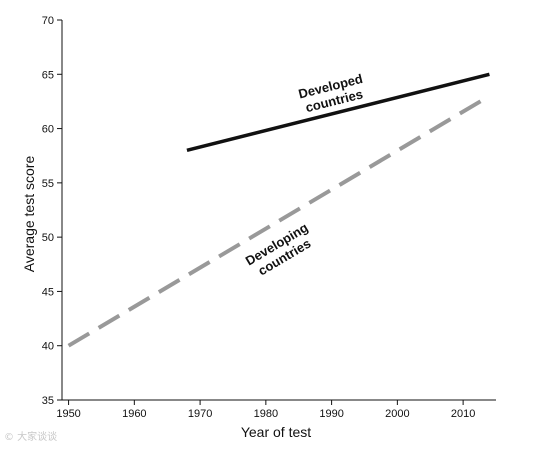 This screenshot has width=544, height=449. Describe the element at coordinates (397, 414) in the screenshot. I see `x-tick-label: 2000` at that location.